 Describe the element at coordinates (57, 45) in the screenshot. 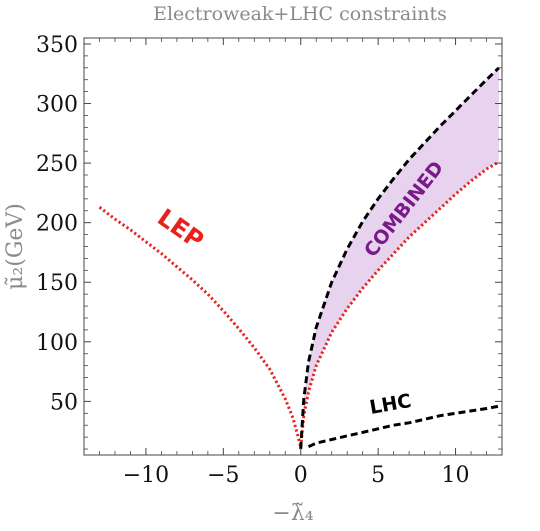

I see `y-tick-label: 350` at that location.